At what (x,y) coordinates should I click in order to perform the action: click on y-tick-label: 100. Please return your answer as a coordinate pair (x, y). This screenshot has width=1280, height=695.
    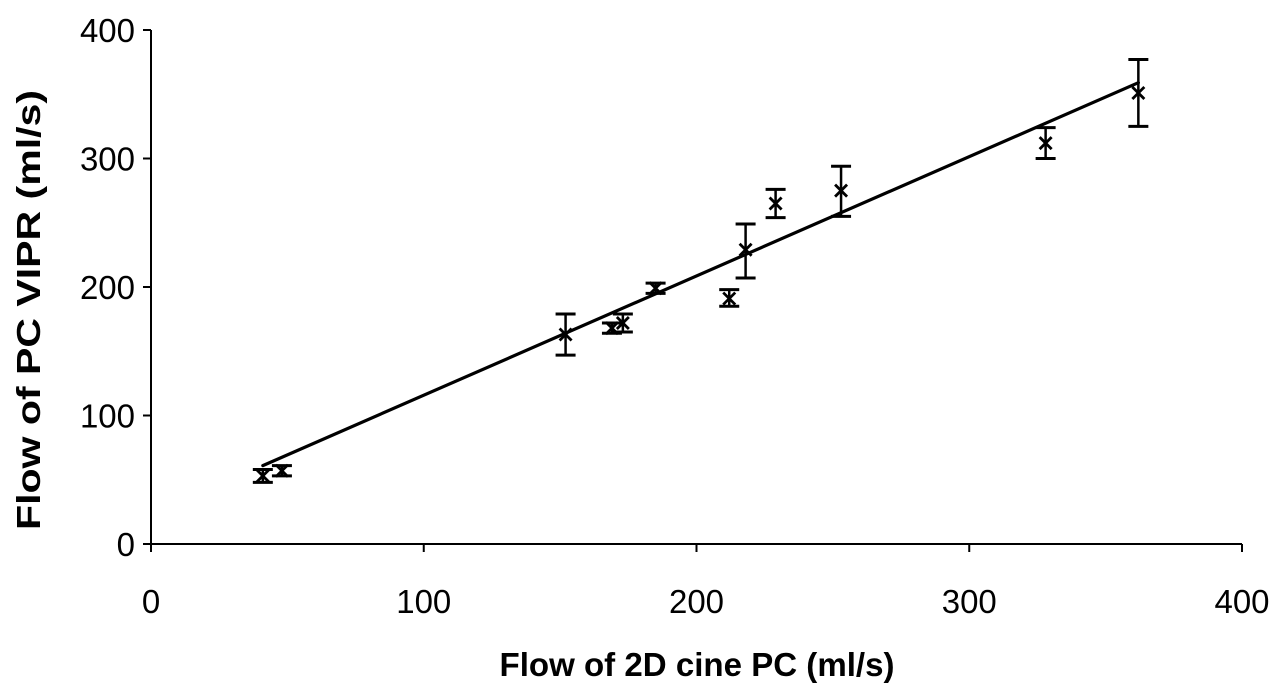
    Looking at the image, I should click on (107, 416).